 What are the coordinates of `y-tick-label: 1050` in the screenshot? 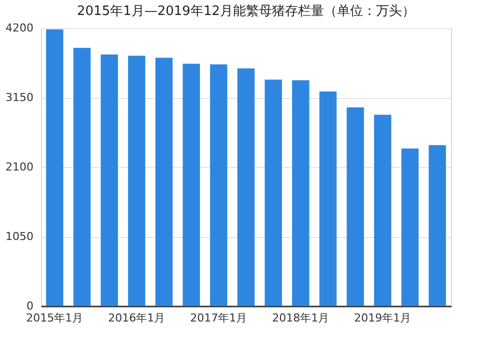 It's located at (20, 236).